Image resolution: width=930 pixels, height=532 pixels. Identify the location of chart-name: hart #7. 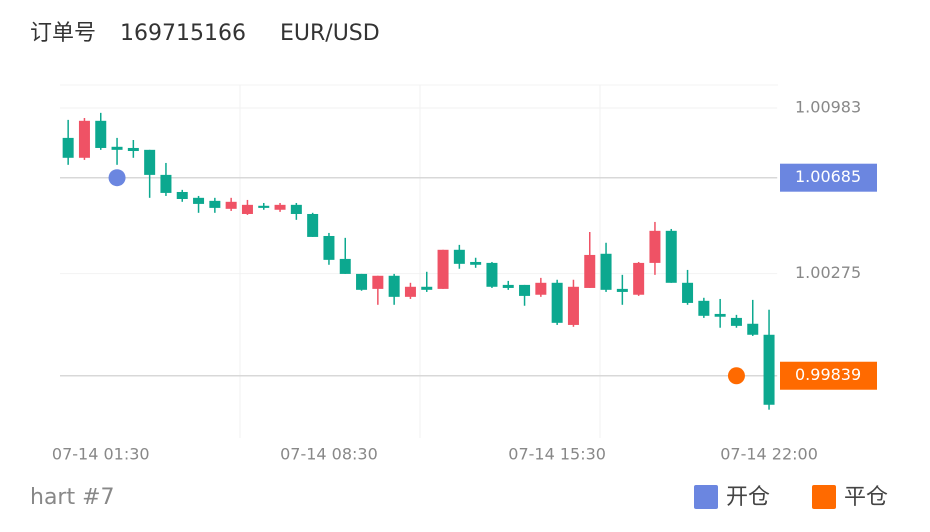
(72, 497).